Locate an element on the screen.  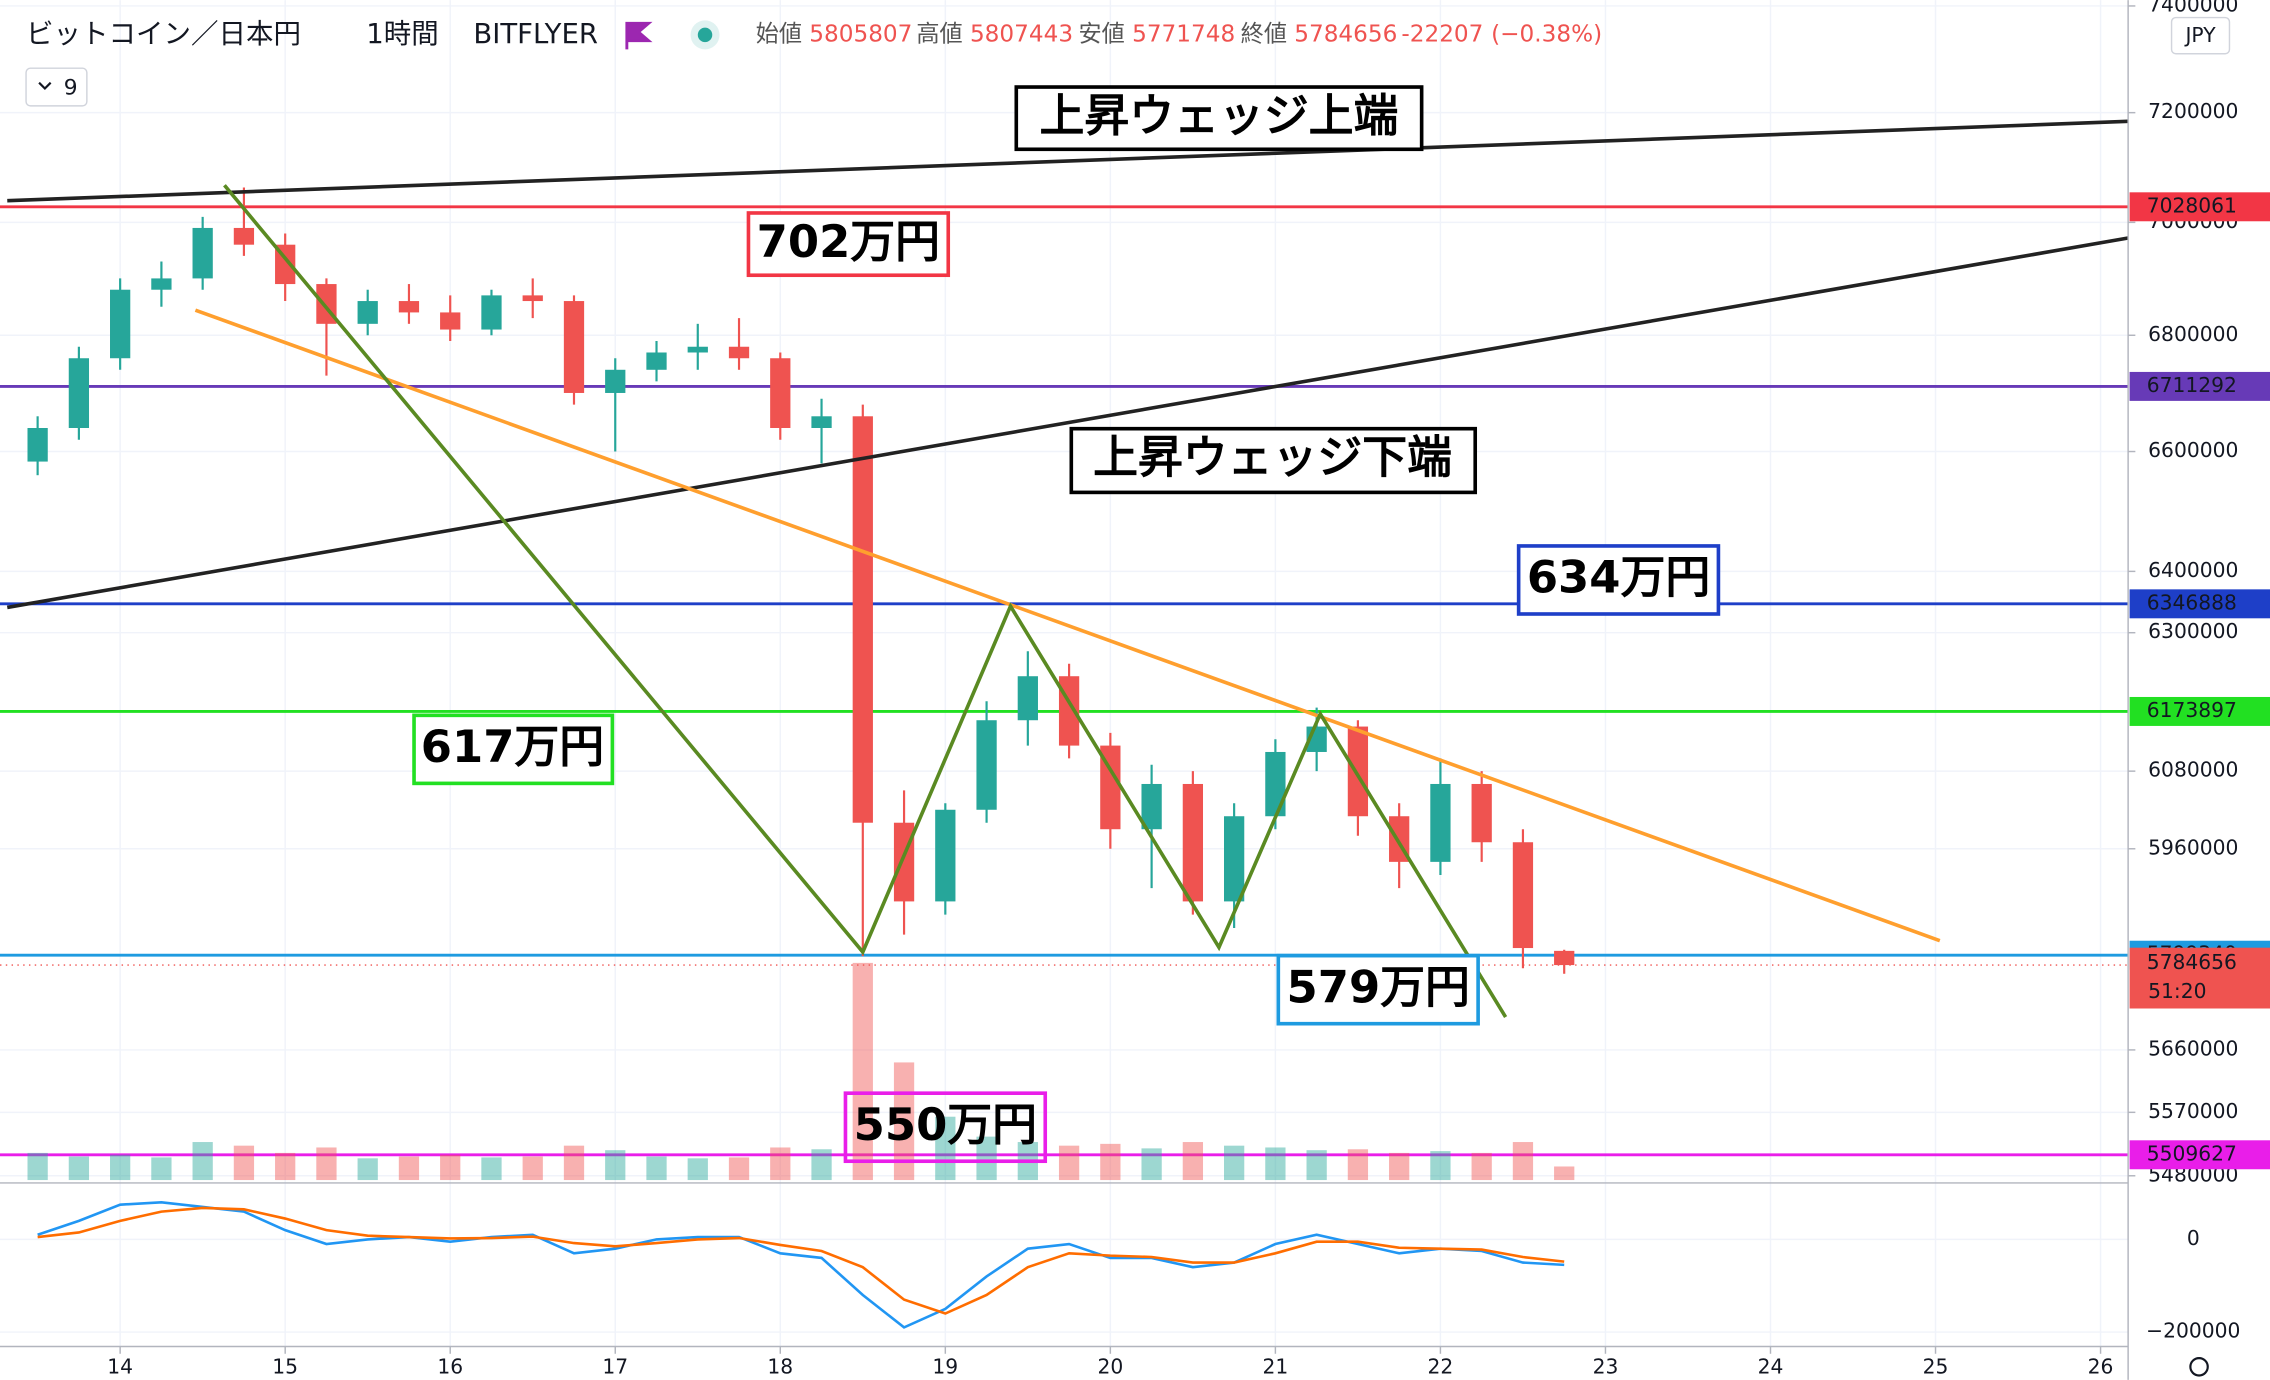
ohlc-value: 5784656 is located at coordinates (1345, 34).